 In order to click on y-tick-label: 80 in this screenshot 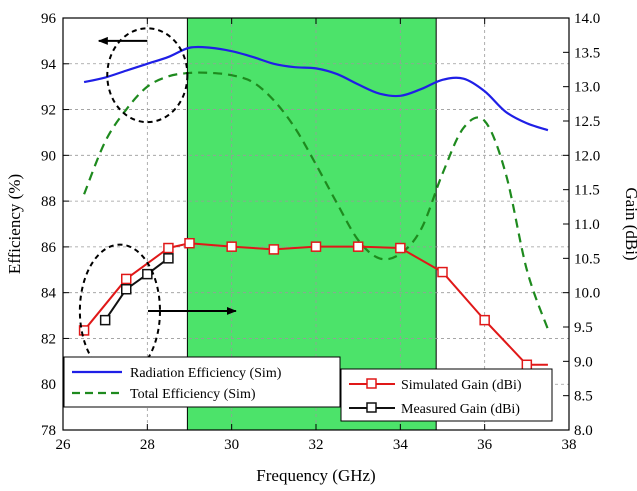, I will do `click(48, 385)`.